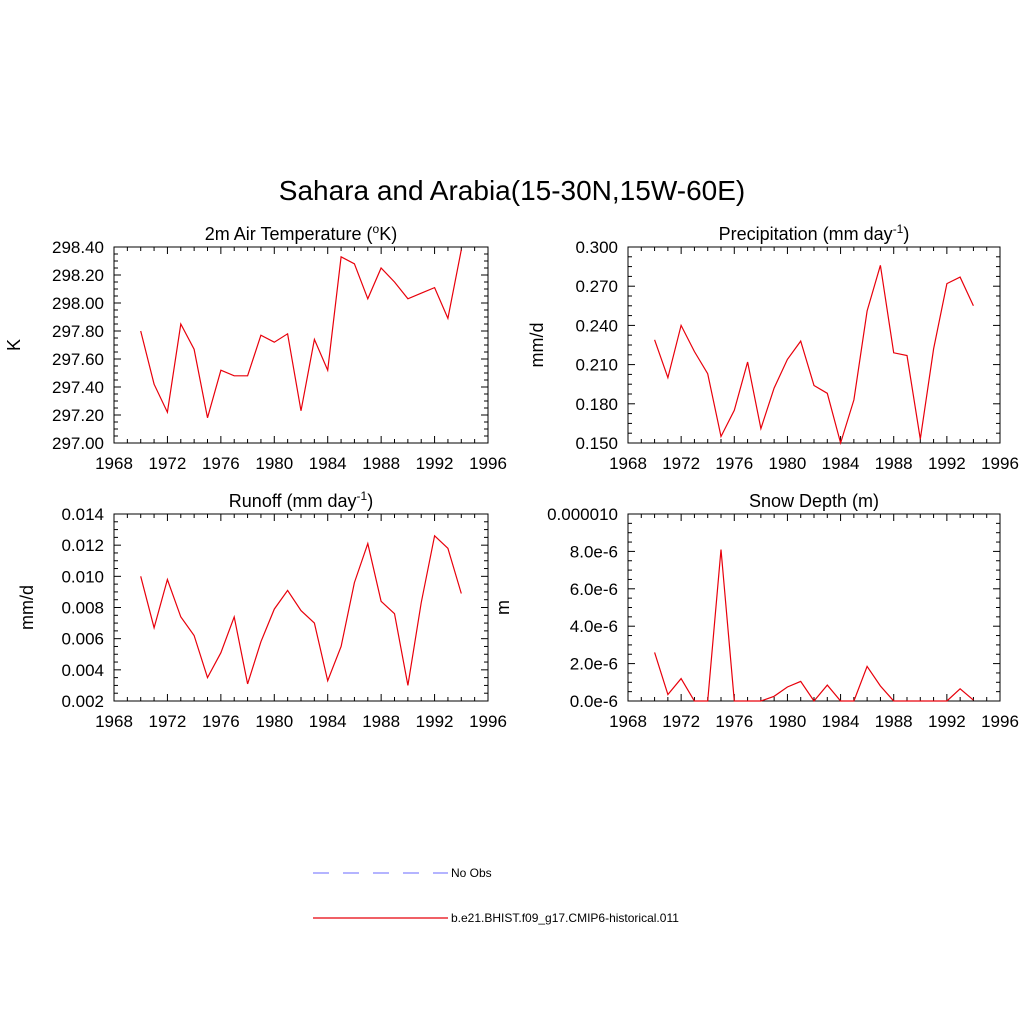  I want to click on y-tick-label: 297.80, so click(78, 331).